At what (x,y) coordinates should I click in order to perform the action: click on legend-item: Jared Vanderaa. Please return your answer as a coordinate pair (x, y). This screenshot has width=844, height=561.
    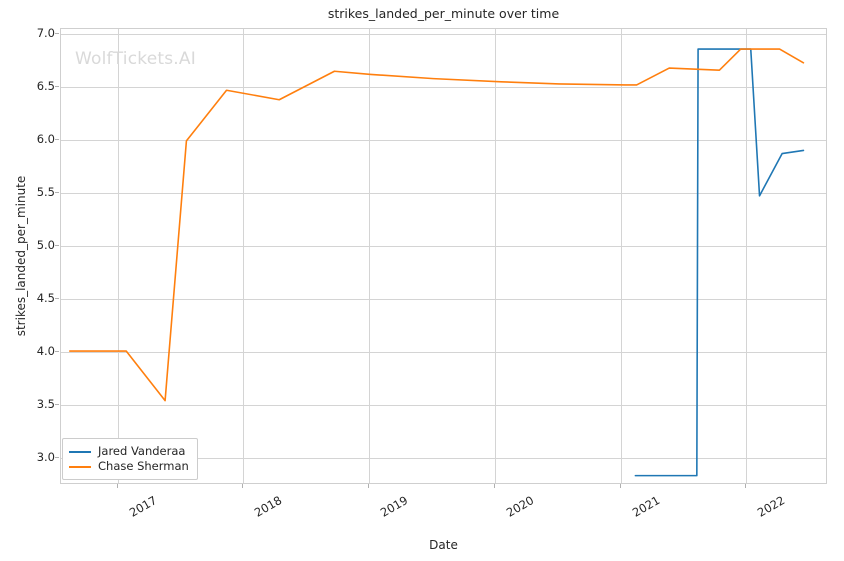
    Looking at the image, I should click on (129, 451).